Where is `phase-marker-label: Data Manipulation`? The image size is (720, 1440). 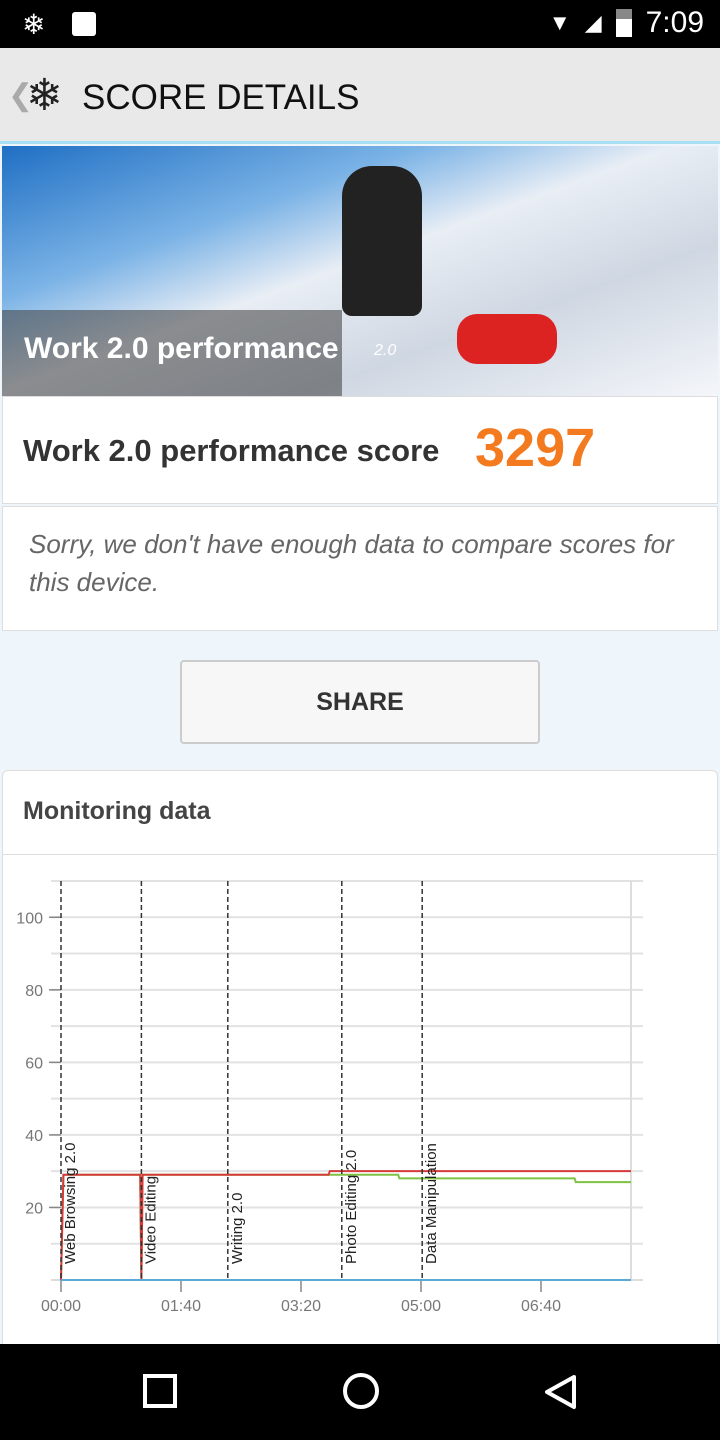 phase-marker-label: Data Manipulation is located at coordinates (431, 1203).